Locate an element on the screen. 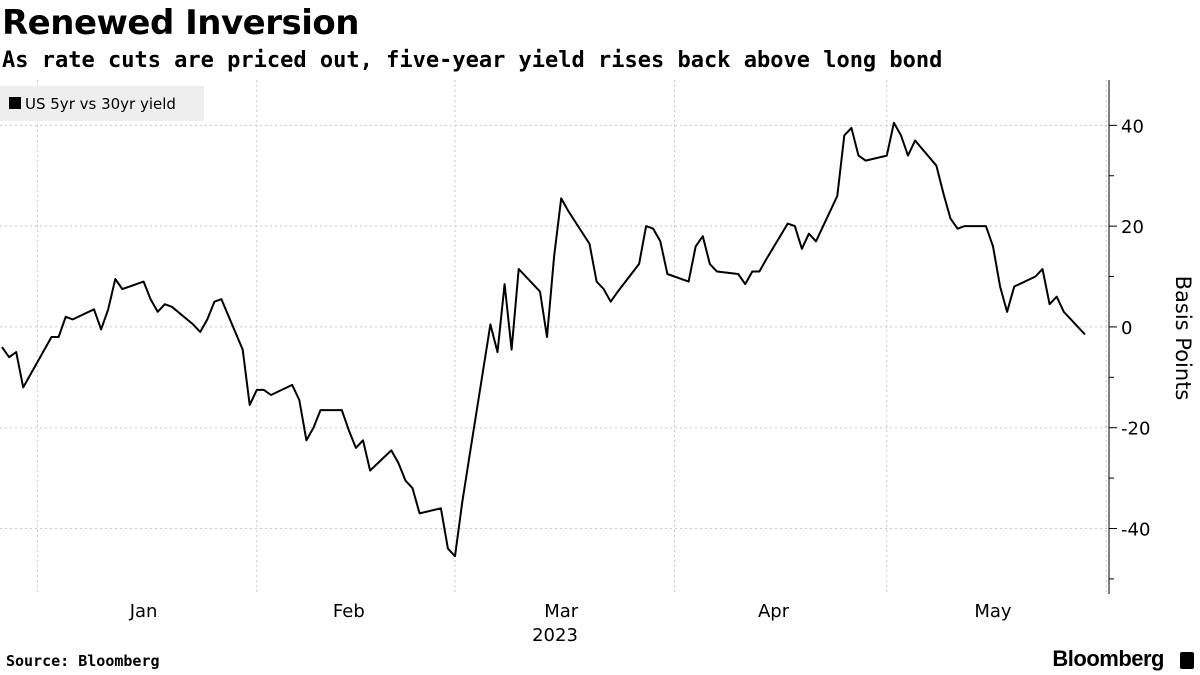 The height and width of the screenshot is (675, 1200). brand-logo: Bloomberg is located at coordinates (1108, 658).